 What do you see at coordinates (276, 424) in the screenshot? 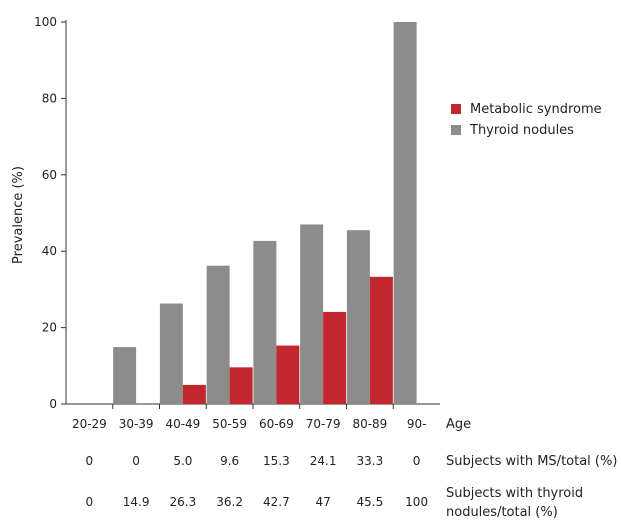
I see `x-tick-label: 60-69` at bounding box center [276, 424].